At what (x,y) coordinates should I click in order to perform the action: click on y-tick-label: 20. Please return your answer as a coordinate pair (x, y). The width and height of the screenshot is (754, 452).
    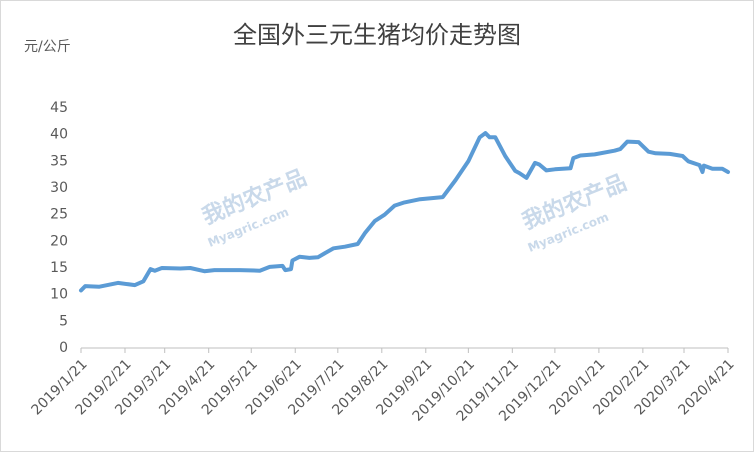
    Looking at the image, I should click on (59, 241).